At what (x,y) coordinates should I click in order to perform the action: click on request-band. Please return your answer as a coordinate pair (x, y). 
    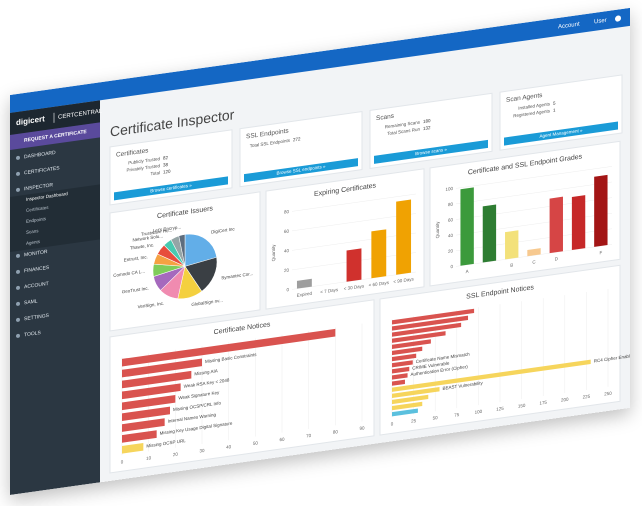
    Looking at the image, I should click on (55, 136).